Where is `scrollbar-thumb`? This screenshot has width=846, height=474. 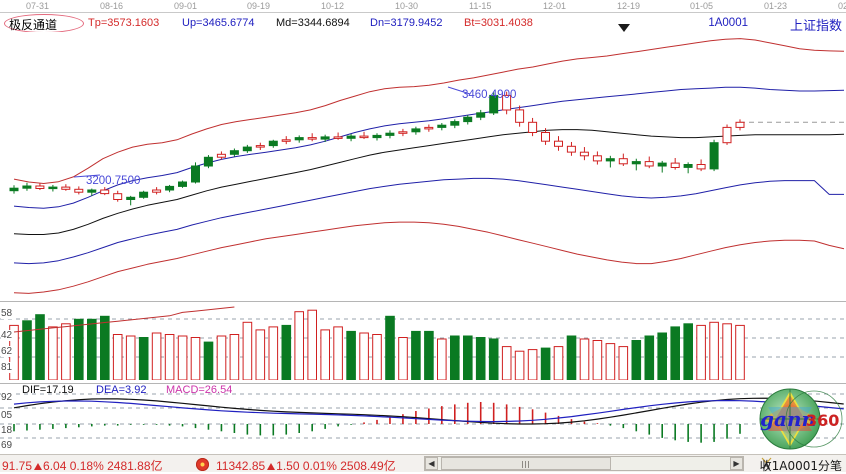
scrollbar-thumb is located at coordinates (526, 463).